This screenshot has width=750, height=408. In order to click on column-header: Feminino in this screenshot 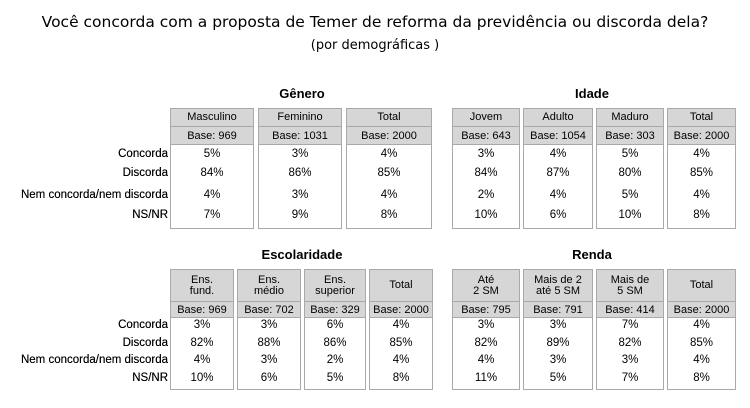, I will do `click(300, 118)`.